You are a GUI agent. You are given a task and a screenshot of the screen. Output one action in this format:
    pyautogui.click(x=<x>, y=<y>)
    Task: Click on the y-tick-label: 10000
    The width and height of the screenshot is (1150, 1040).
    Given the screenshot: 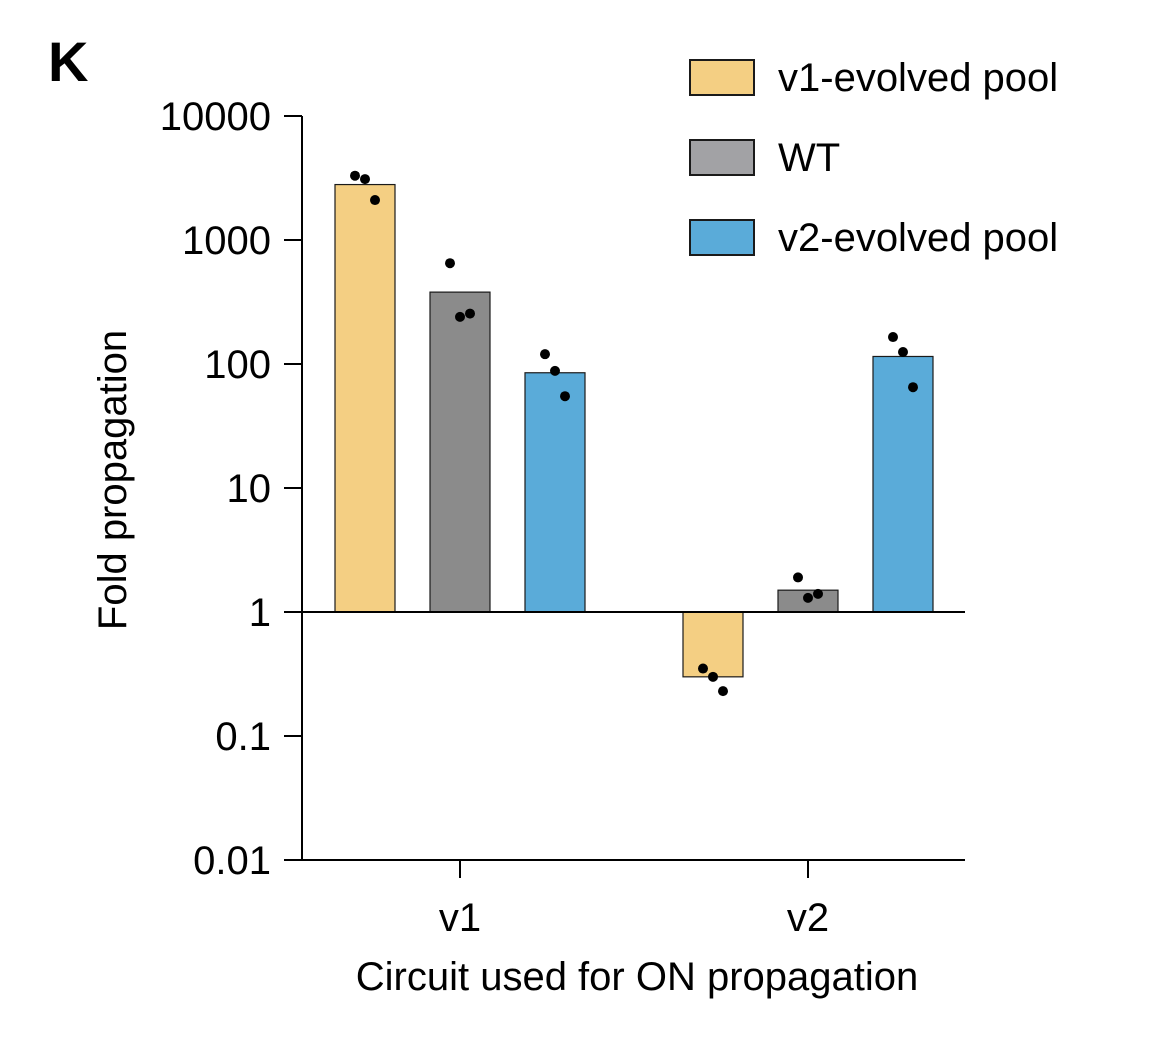 What is the action you would take?
    pyautogui.click(x=215, y=117)
    